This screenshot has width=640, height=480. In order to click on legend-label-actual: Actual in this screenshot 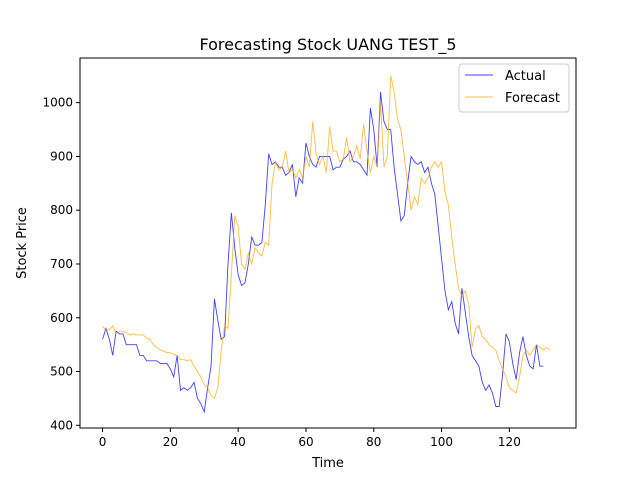, I will do `click(525, 76)`.